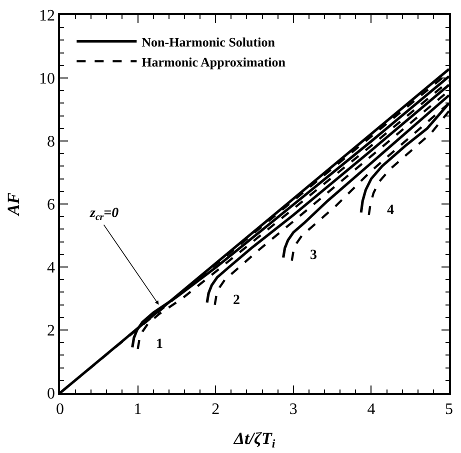 The height and width of the screenshot is (453, 461). What do you see at coordinates (313, 255) in the screenshot?
I see `annotation: 3` at bounding box center [313, 255].